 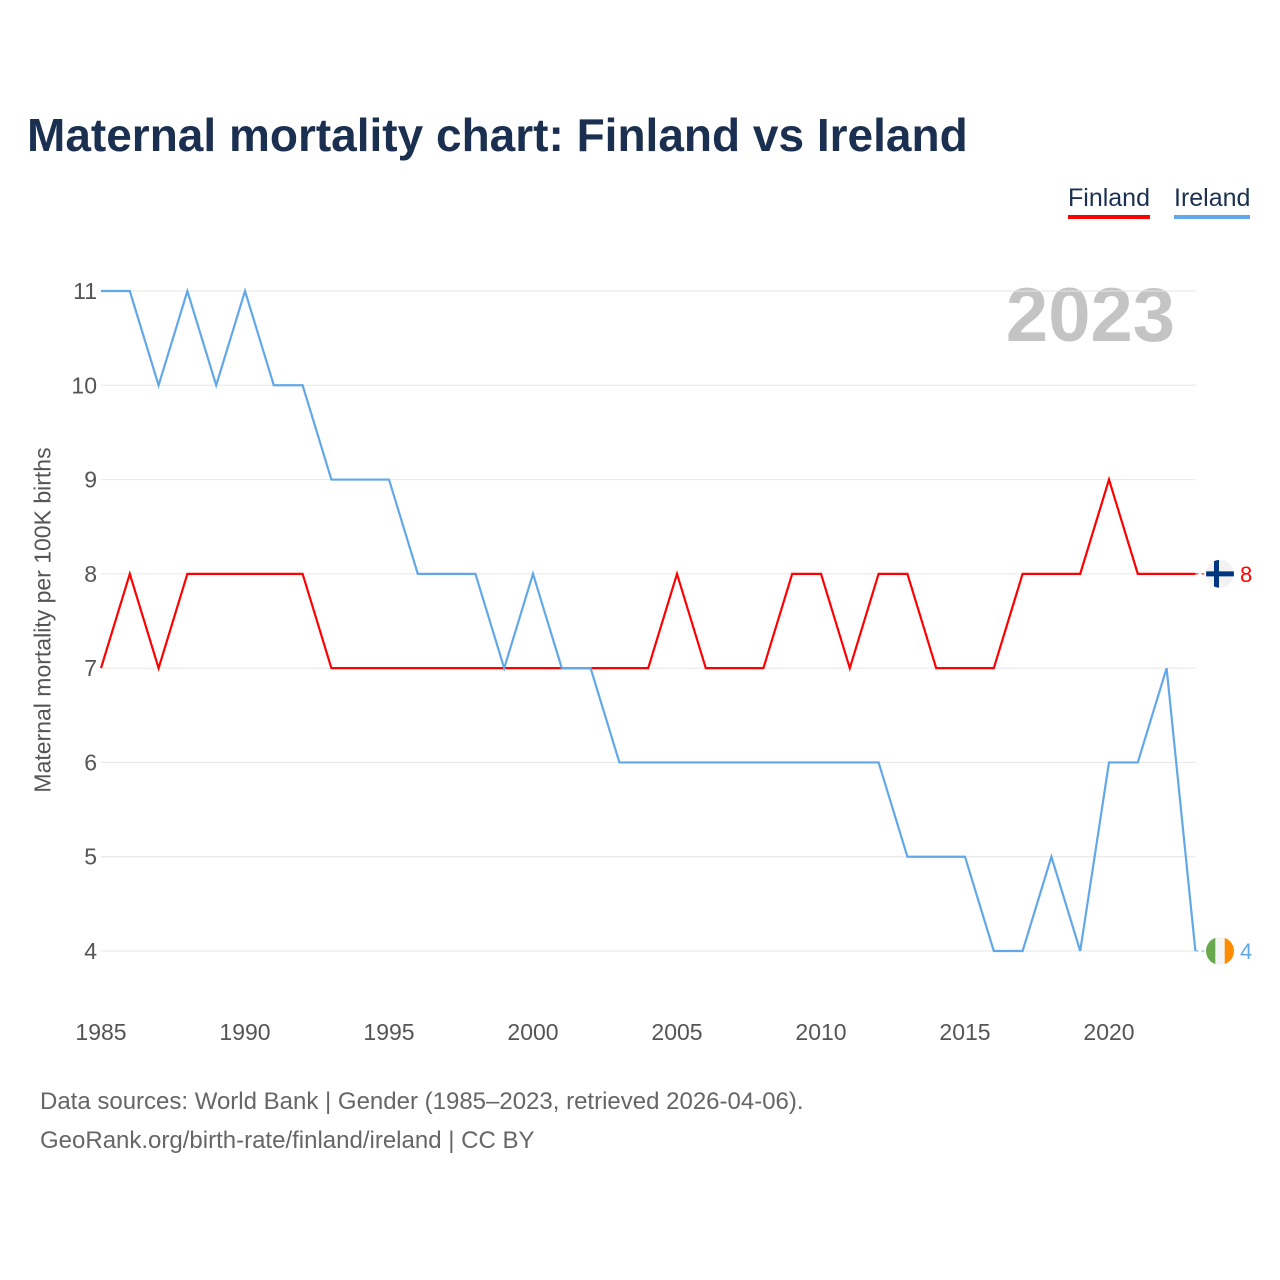 I want to click on x-tick-label: 1985, so click(x=100, y=1032).